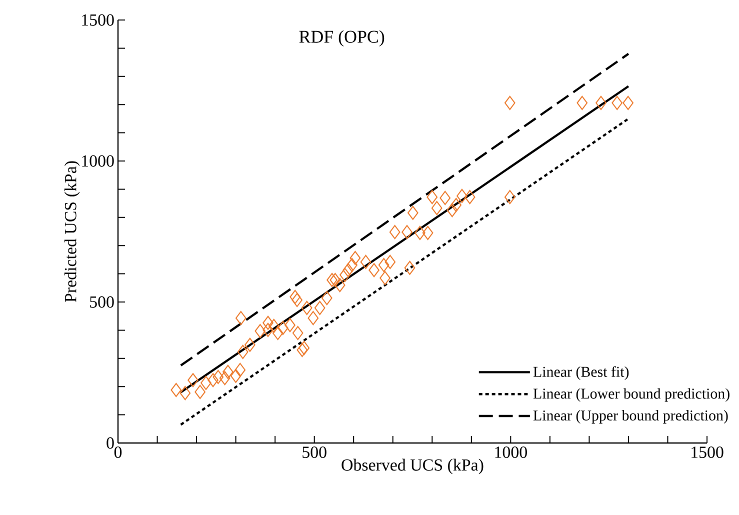  I want to click on x-tick-label: 1500, so click(708, 452).